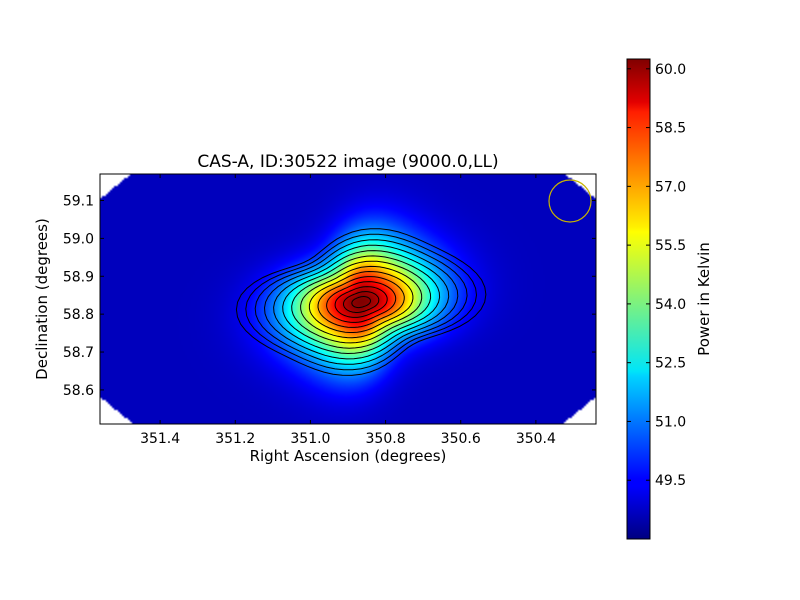 This screenshot has width=800, height=600. What do you see at coordinates (570, 201) in the screenshot?
I see `beam-marker` at bounding box center [570, 201].